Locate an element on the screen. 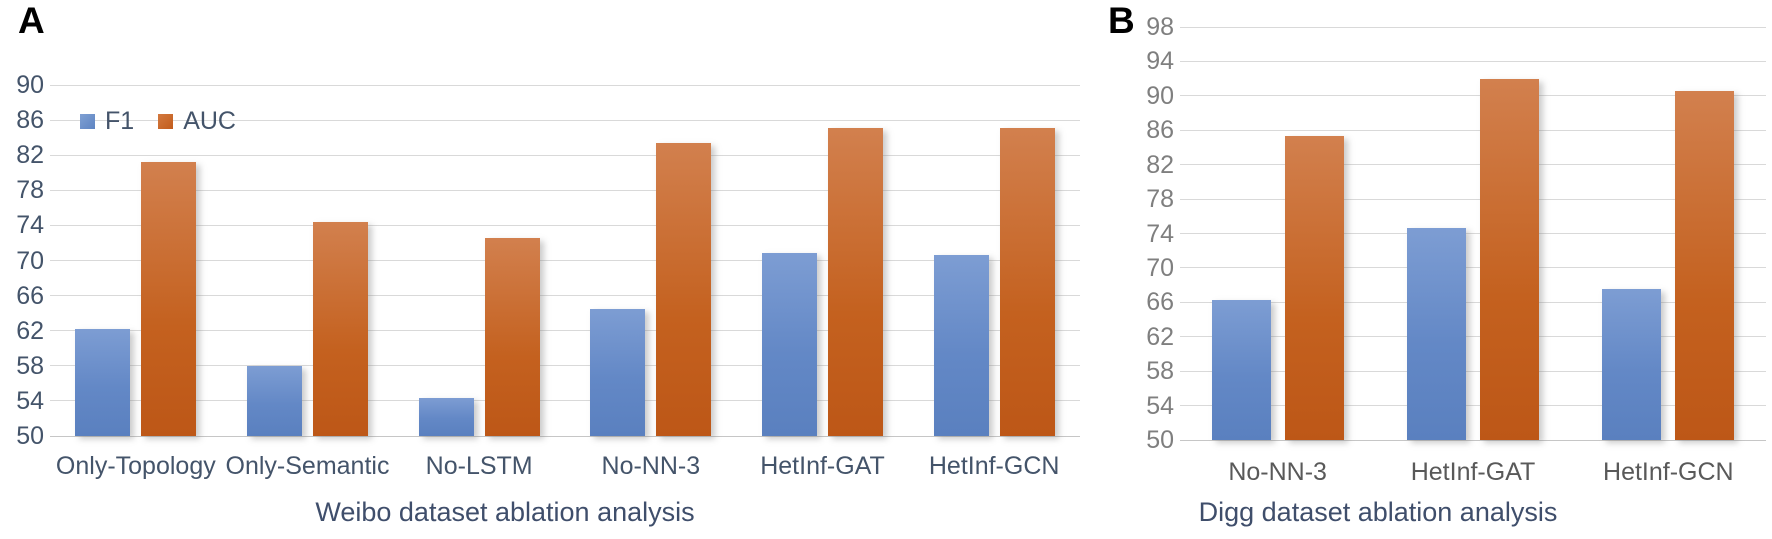  f1-bar-only-topology is located at coordinates (103, 382).